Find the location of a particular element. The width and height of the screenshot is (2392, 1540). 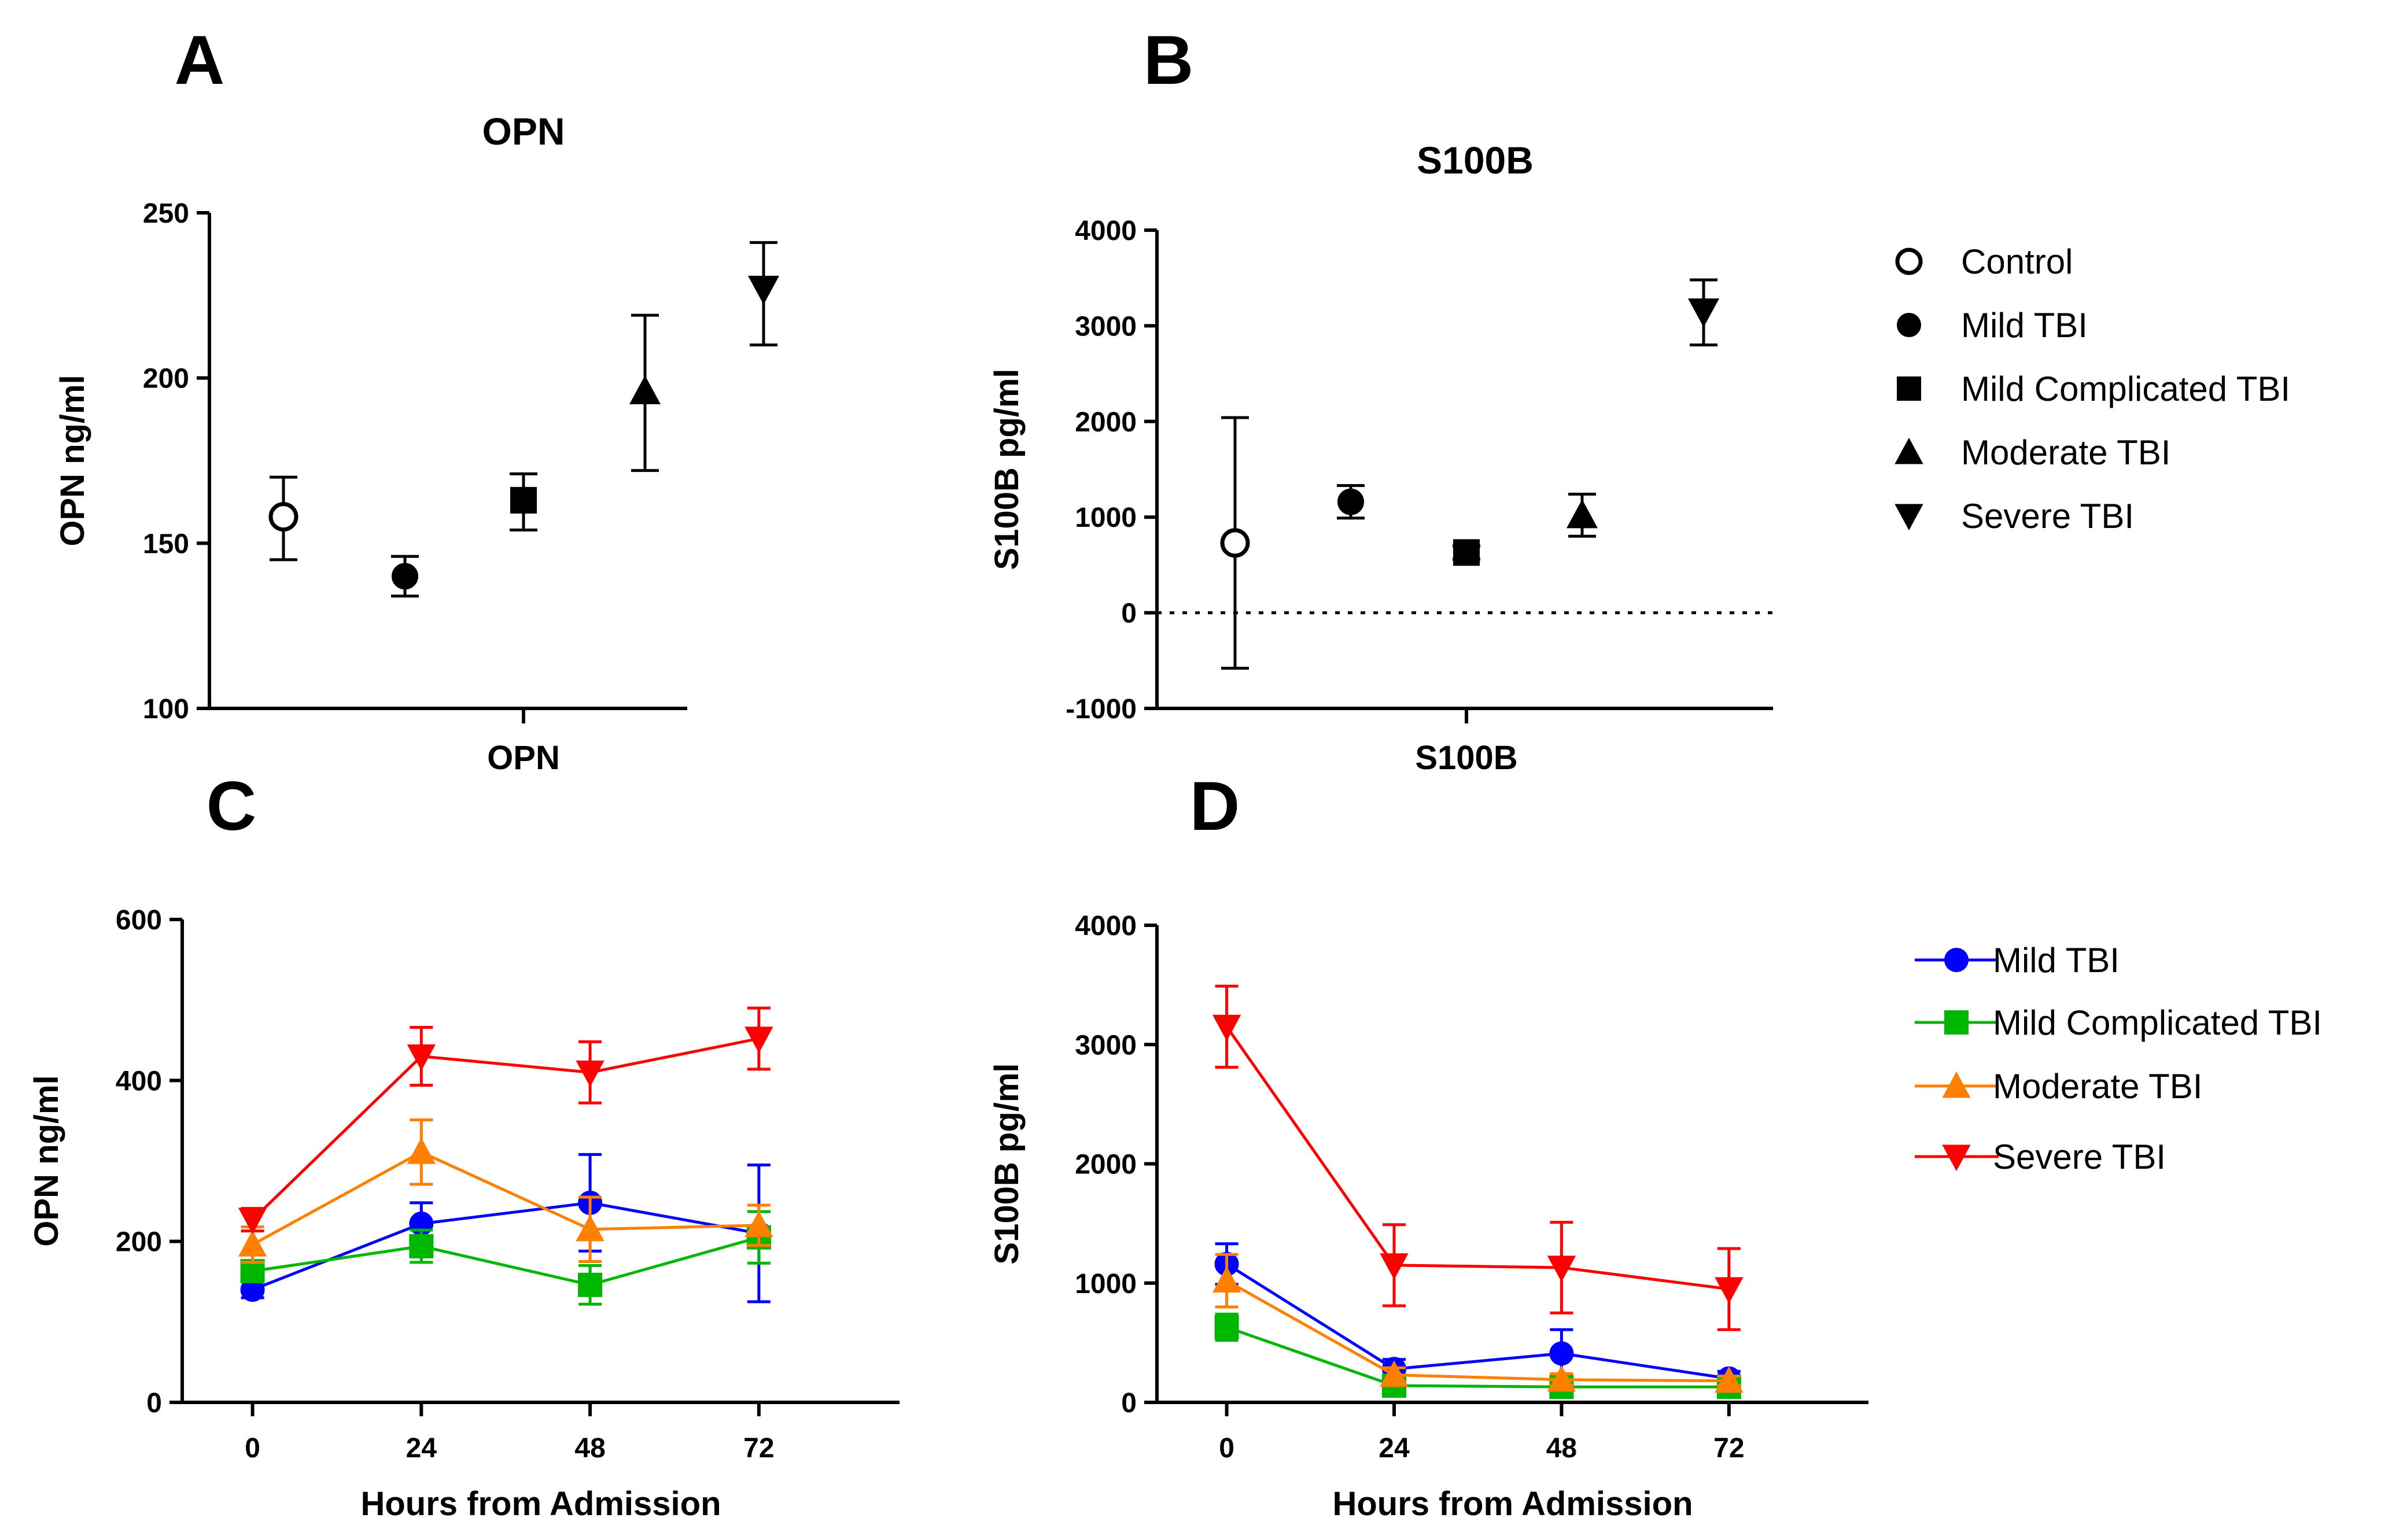

panel-letter: D is located at coordinates (1215, 806).